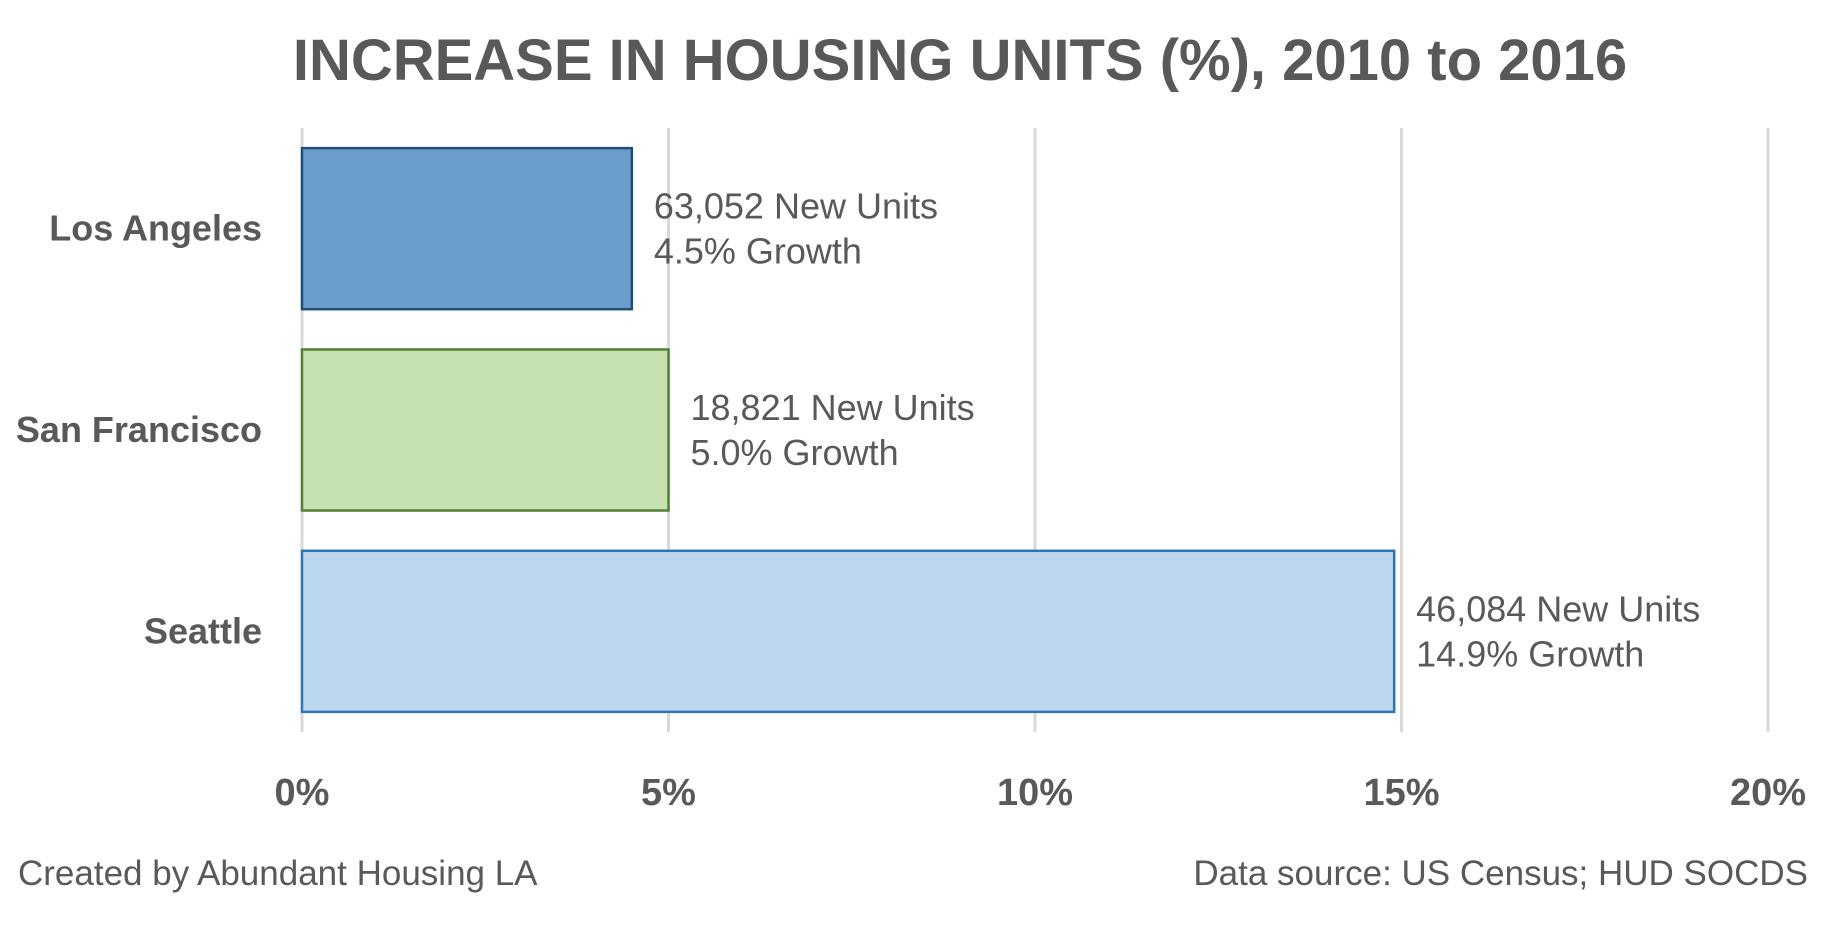  What do you see at coordinates (1035, 793) in the screenshot?
I see `x-tick-label: 10%` at bounding box center [1035, 793].